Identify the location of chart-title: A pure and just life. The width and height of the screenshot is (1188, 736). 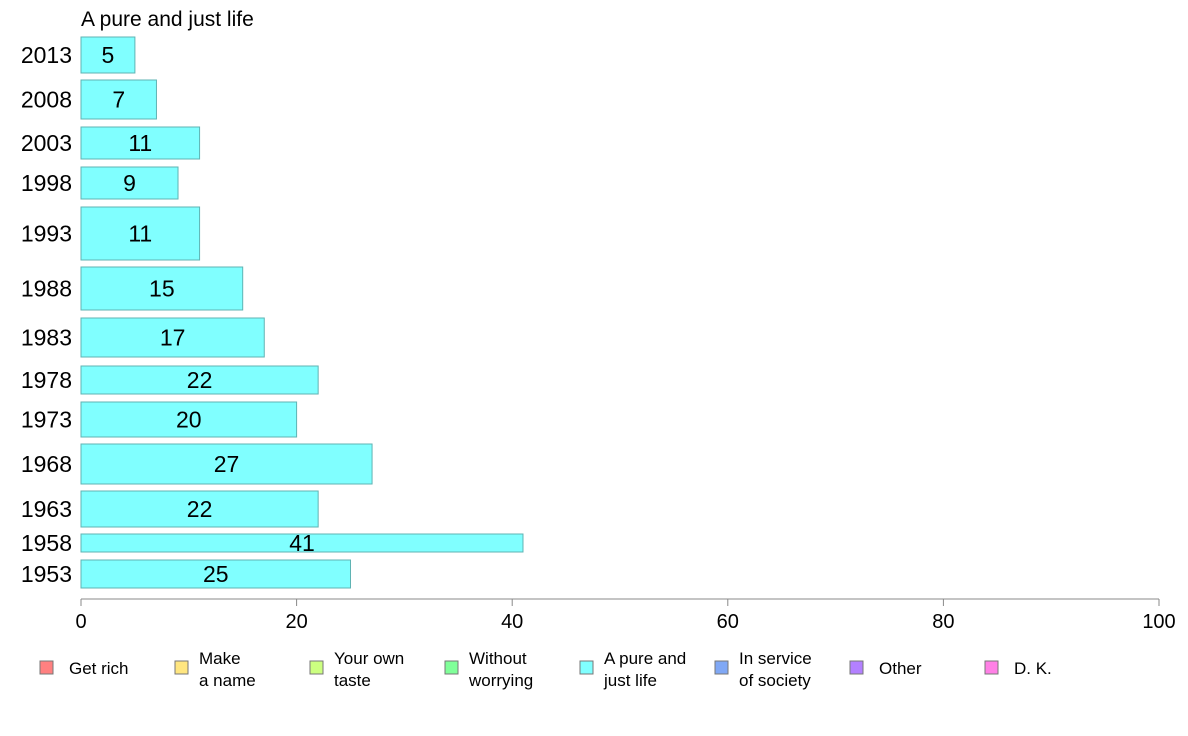
(167, 19).